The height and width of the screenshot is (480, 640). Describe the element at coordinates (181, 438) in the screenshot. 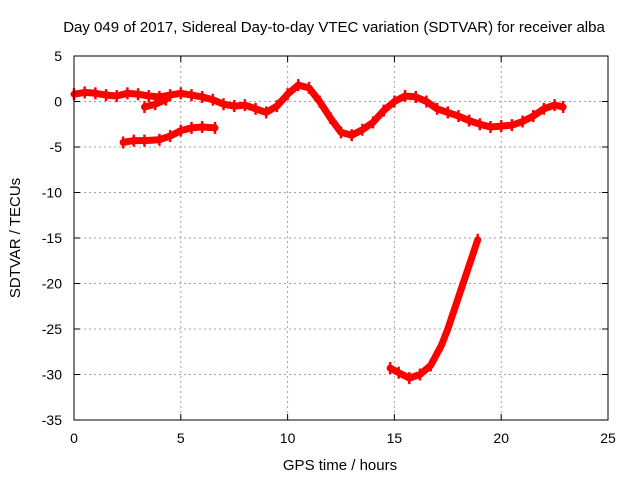

I see `x-tick-label: 5` at that location.